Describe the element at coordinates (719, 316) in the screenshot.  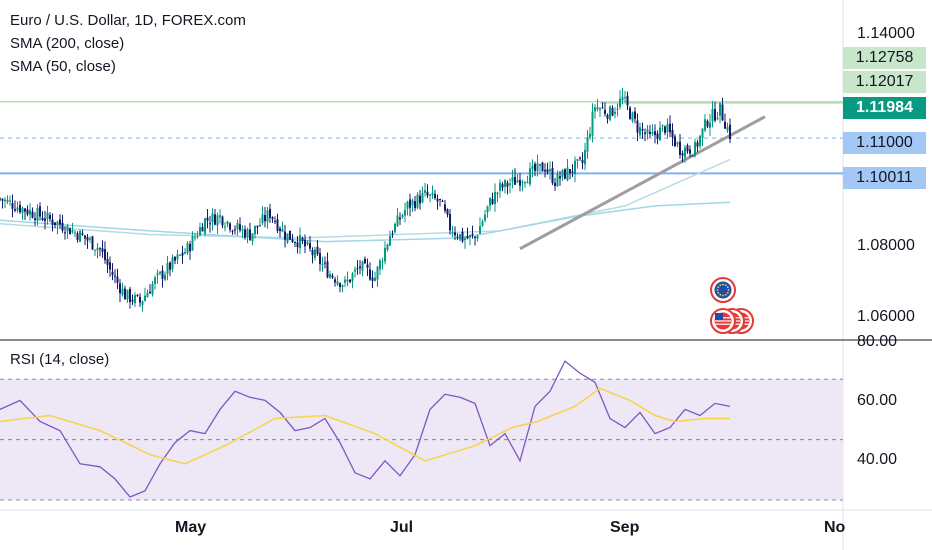
I see `us-flag-icon-canton` at that location.